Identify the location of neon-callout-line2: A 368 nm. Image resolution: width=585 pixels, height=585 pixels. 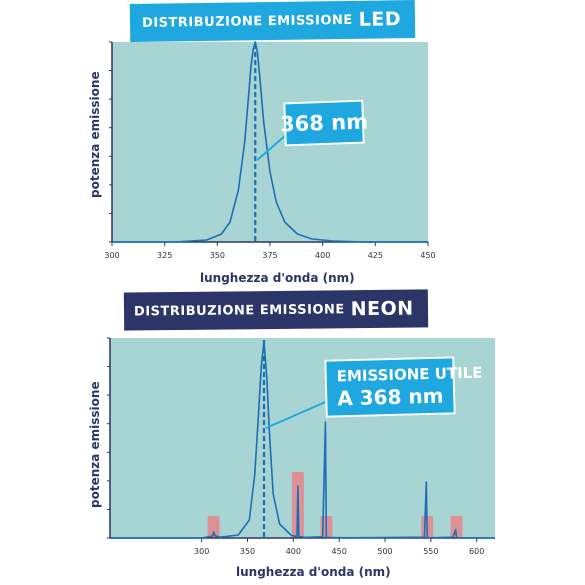
(390, 397).